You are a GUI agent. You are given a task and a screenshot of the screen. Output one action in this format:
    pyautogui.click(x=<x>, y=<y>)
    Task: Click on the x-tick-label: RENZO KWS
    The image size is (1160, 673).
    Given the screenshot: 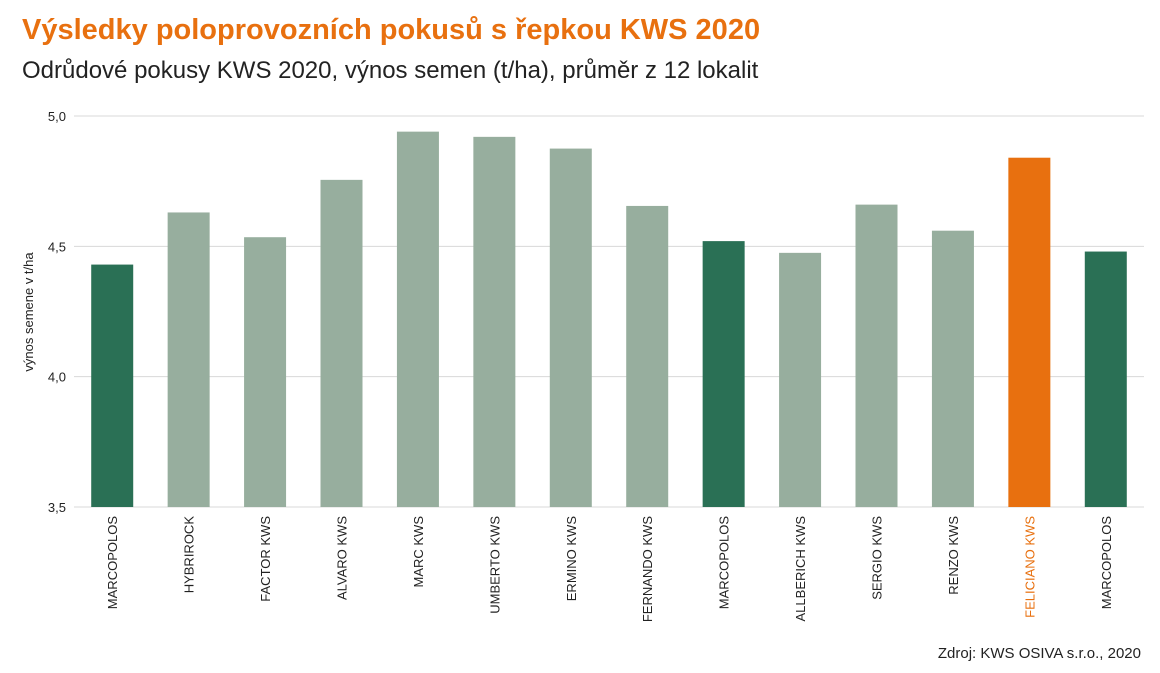 What is the action you would take?
    pyautogui.click(x=953, y=555)
    